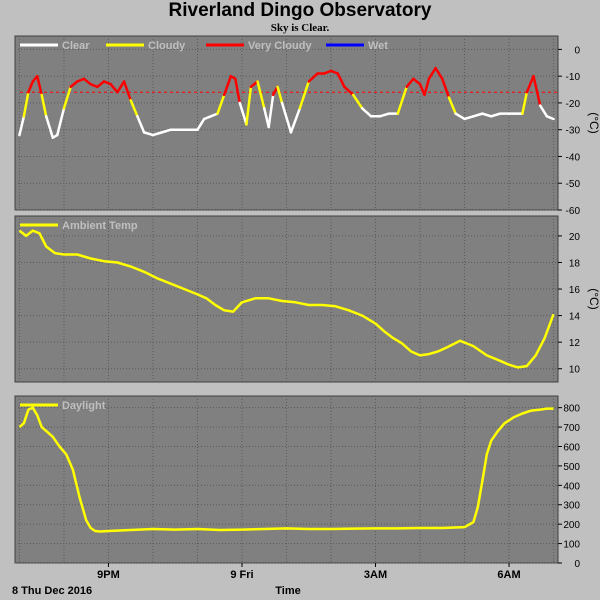 This screenshot has width=600, height=600. What do you see at coordinates (76, 46) in the screenshot?
I see `legend-label: Clear` at bounding box center [76, 46].